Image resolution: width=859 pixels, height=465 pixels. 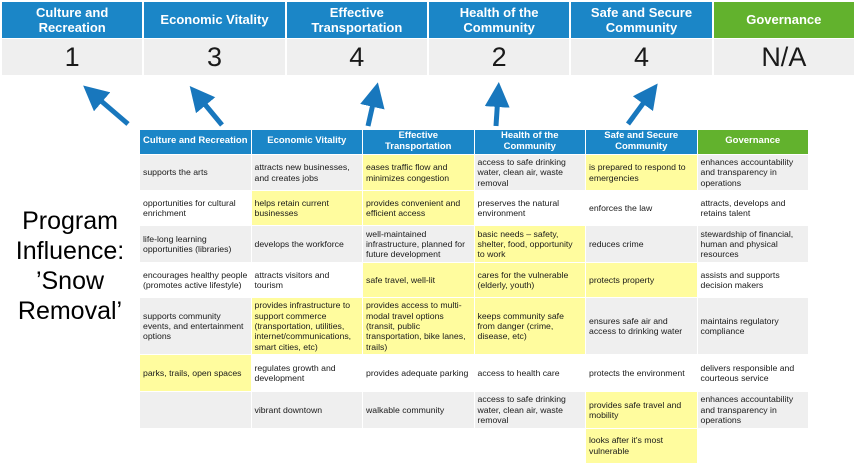 I want to click on matrix-cell-r8-c4, so click(x=529, y=445).